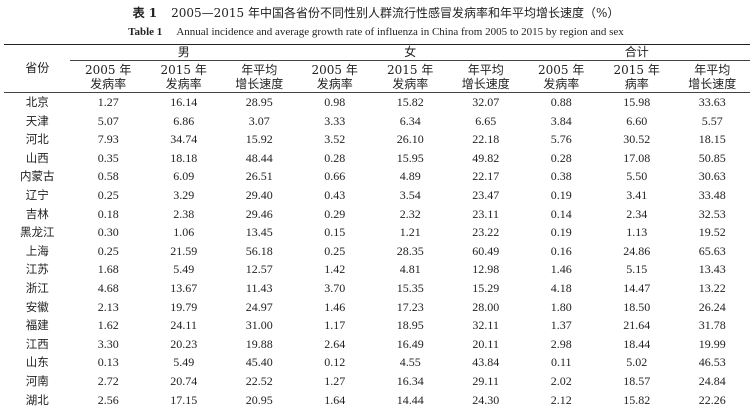 This screenshot has width=752, height=409. Describe the element at coordinates (637, 195) in the screenshot. I see `value-cell: 3.41` at that location.